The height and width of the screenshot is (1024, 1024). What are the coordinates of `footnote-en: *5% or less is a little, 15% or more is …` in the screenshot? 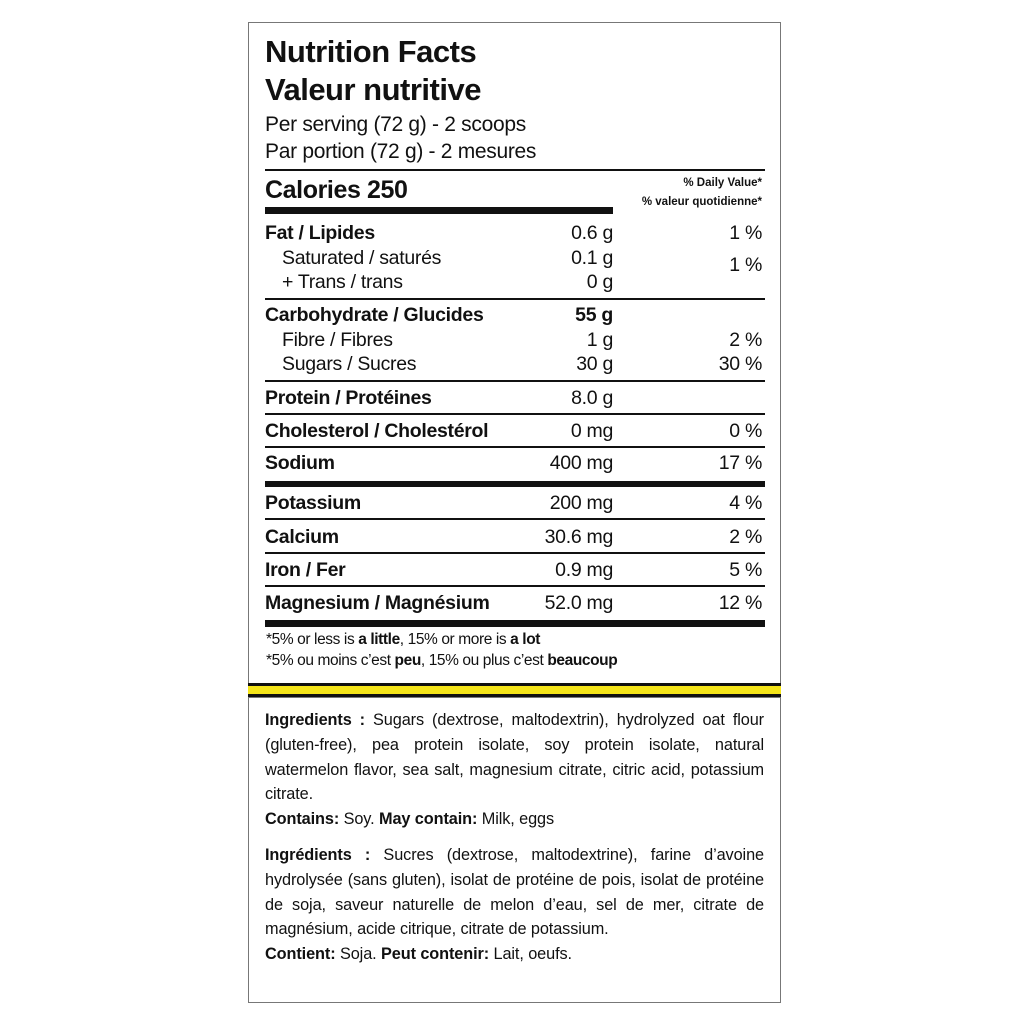 It's located at (403, 640).